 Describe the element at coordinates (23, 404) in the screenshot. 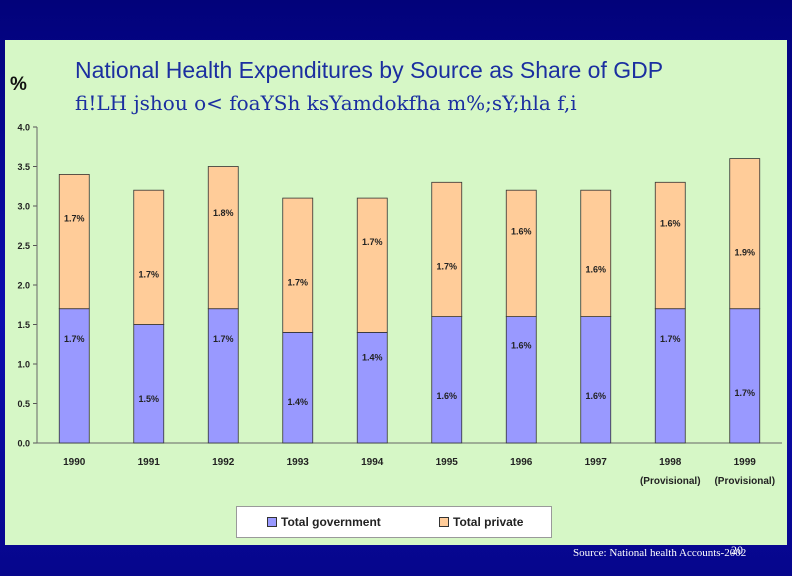

I see `y-tick-label: 0.5` at that location.